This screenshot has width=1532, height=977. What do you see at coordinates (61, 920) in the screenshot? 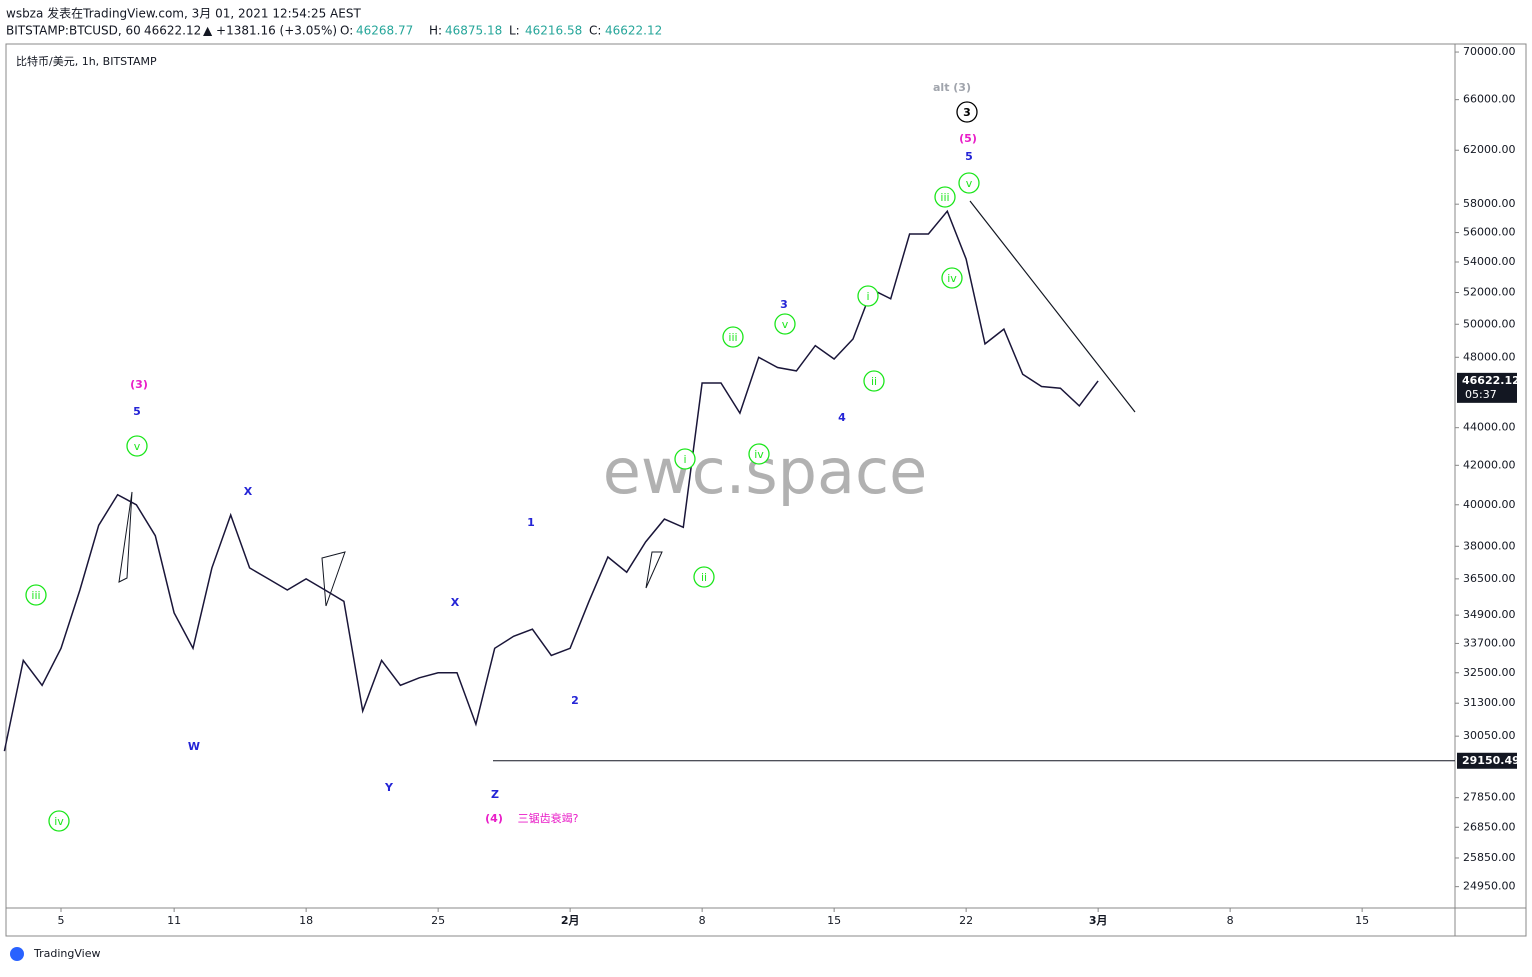
I see `x-tick-label: 5` at bounding box center [61, 920].